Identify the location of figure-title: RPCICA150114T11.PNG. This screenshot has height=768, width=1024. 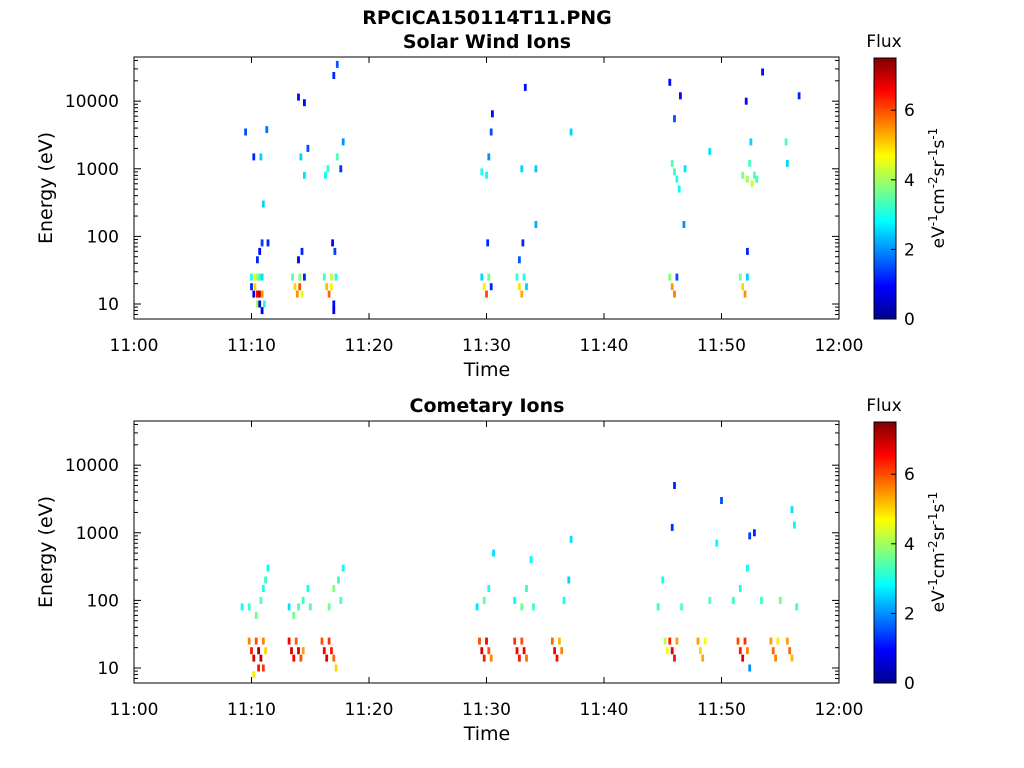
(487, 18).